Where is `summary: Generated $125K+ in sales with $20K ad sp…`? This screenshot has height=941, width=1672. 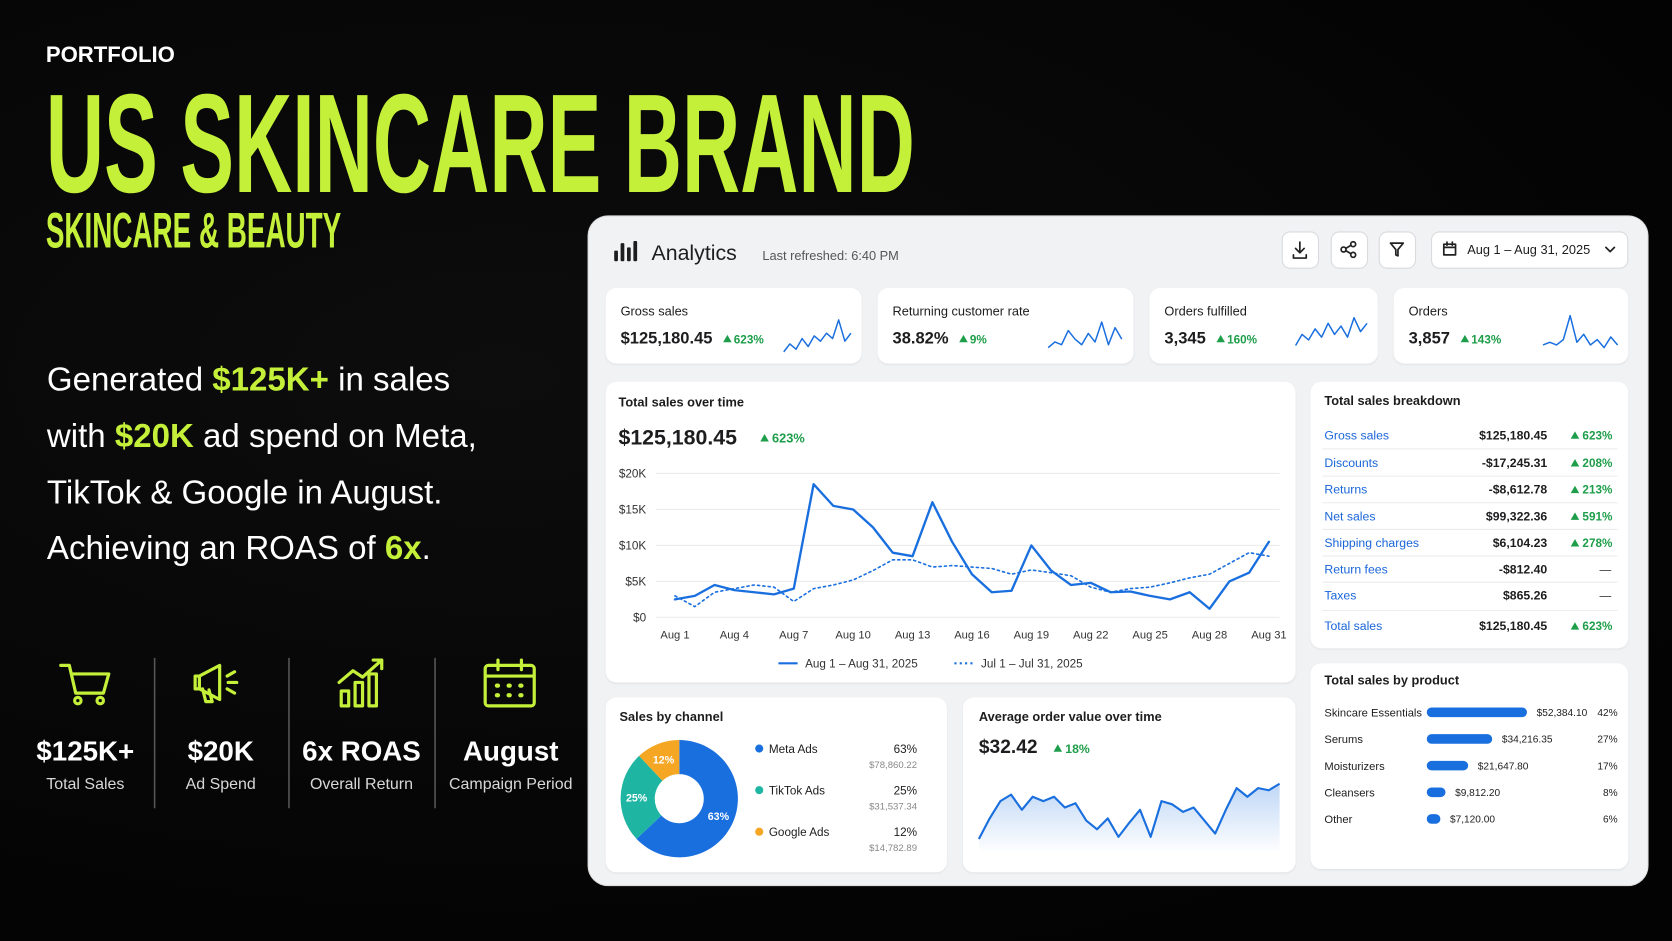
summary: Generated $125K+ in sales with $20K ad sp… is located at coordinates (261, 463).